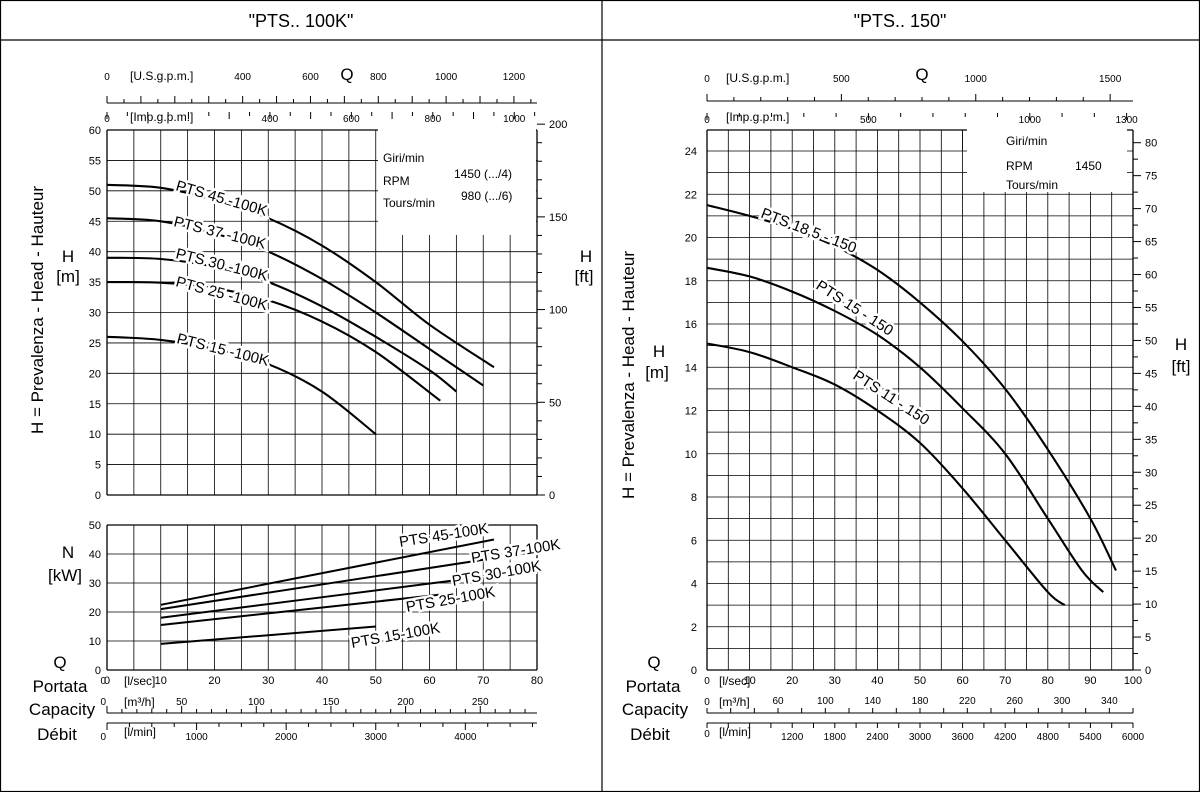 The width and height of the screenshot is (1200, 797). I want to click on left-capacity-label: Capacity, so click(62, 709).